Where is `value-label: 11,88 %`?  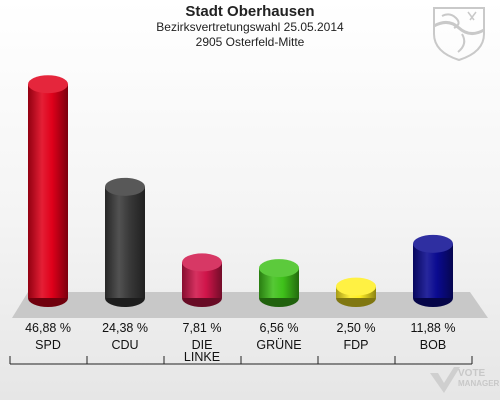
value-label: 11,88 % is located at coordinates (433, 328).